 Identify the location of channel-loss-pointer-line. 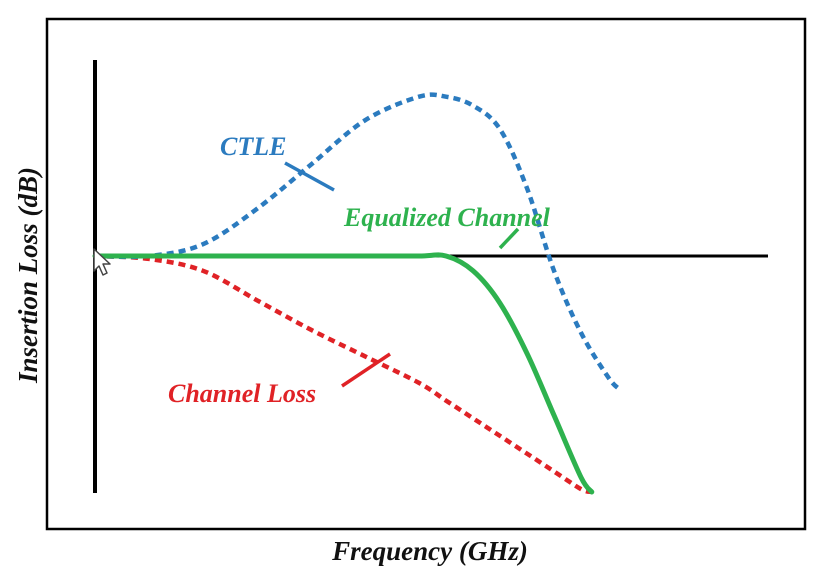
(366, 370).